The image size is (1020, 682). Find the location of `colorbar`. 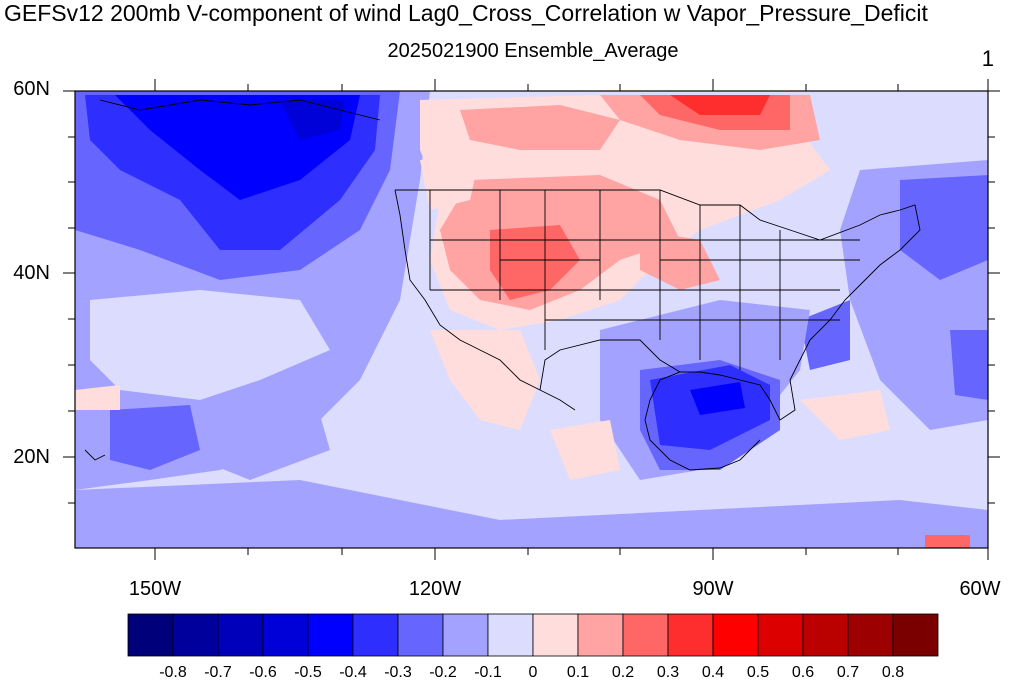

colorbar is located at coordinates (533, 635).